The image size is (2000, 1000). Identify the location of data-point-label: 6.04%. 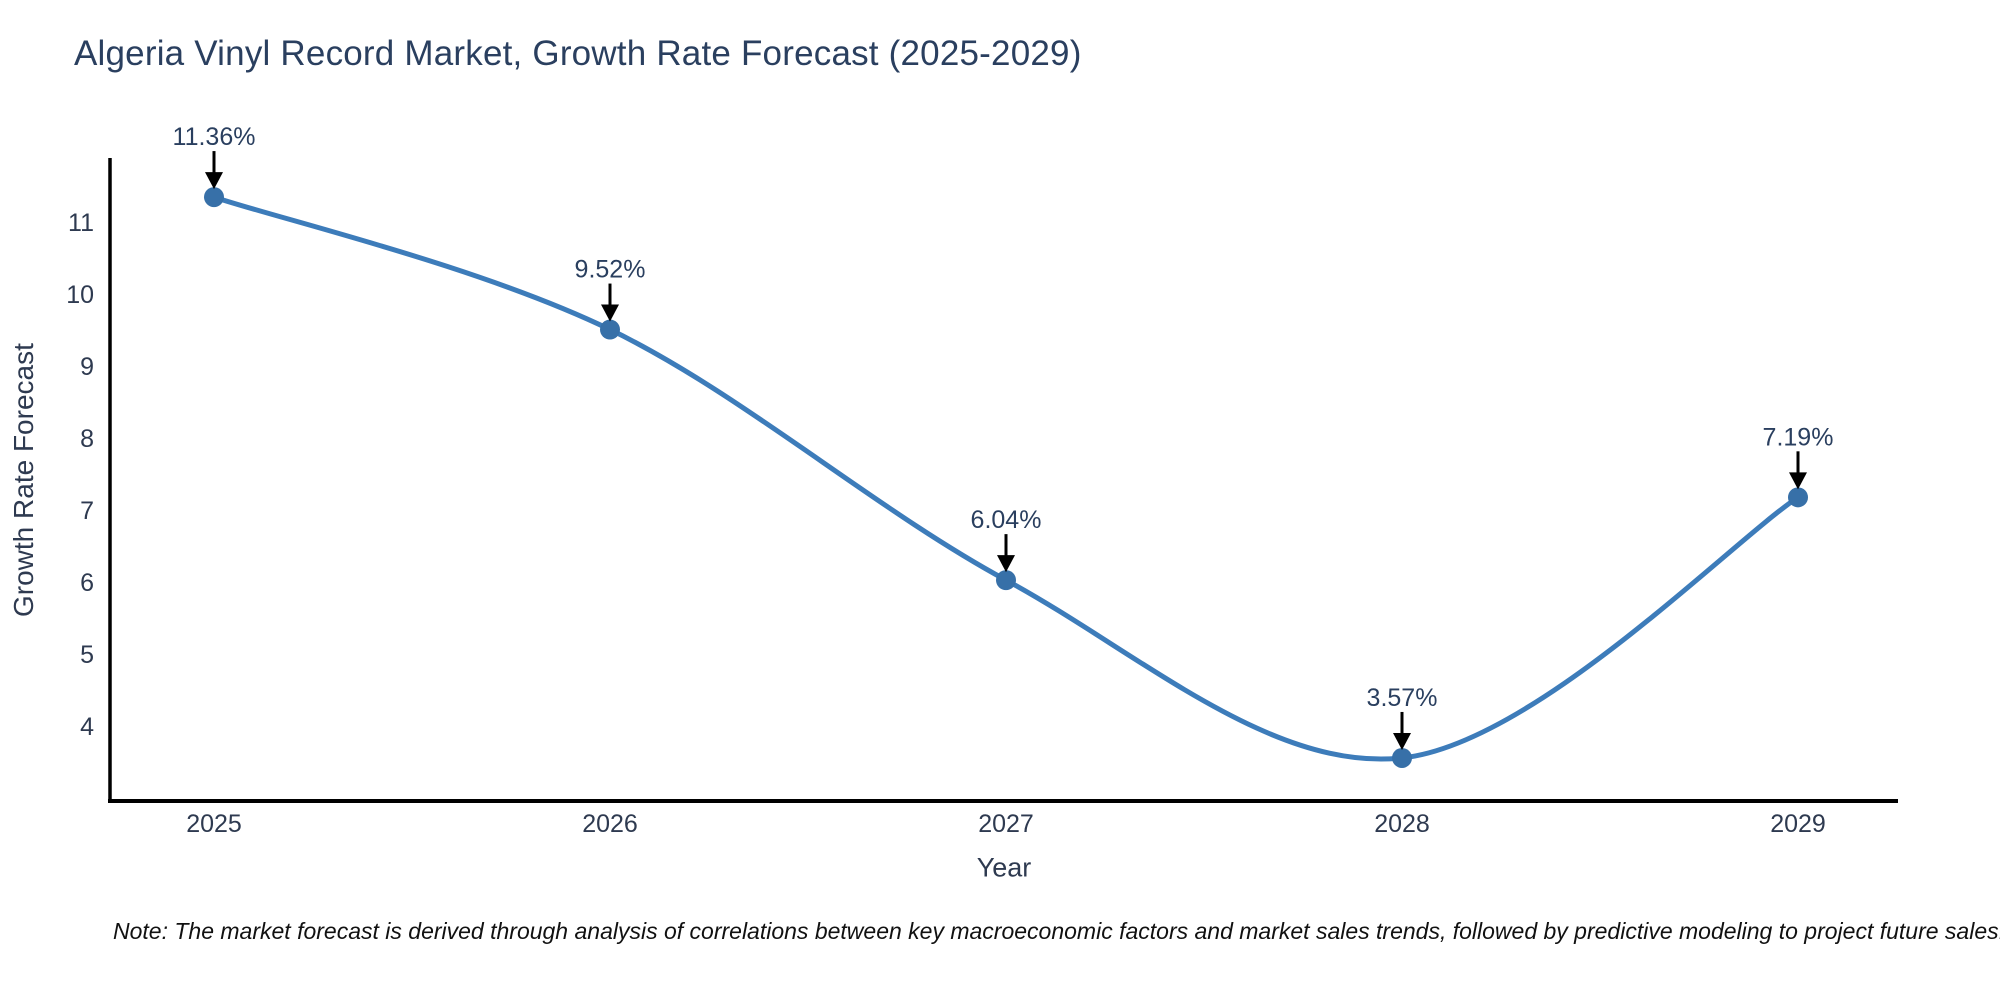
(1006, 520).